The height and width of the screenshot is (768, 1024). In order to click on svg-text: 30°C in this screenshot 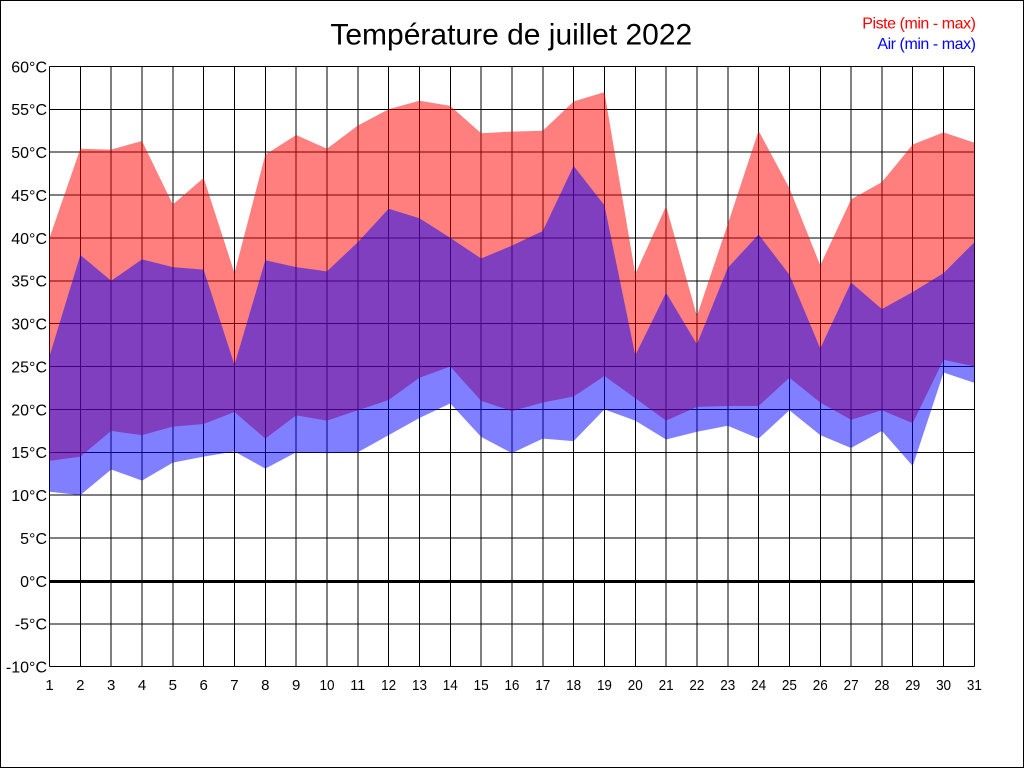, I will do `click(29, 325)`.